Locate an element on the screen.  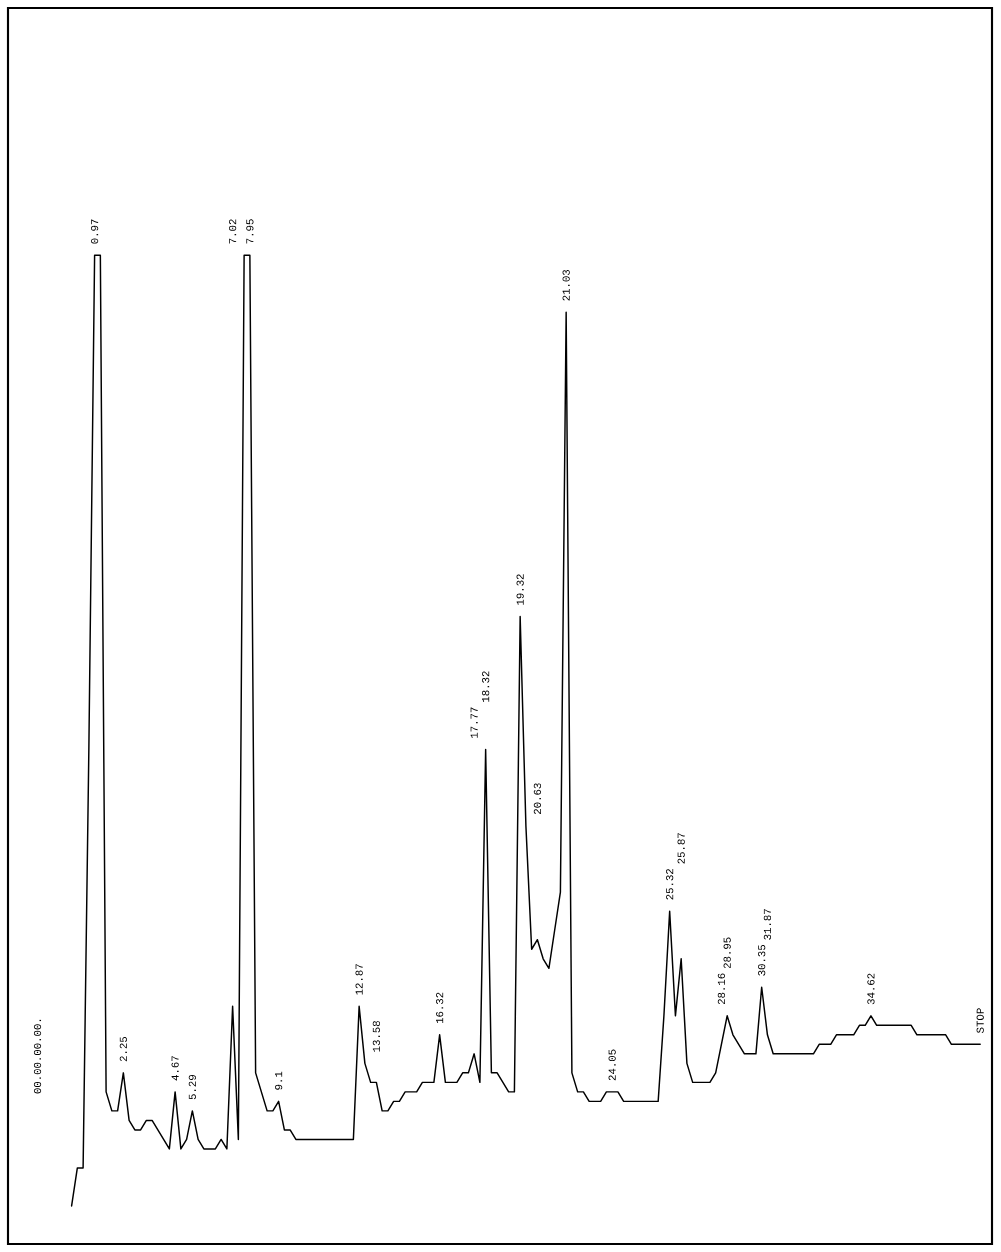
annotation: 28.16 is located at coordinates (721, 989).